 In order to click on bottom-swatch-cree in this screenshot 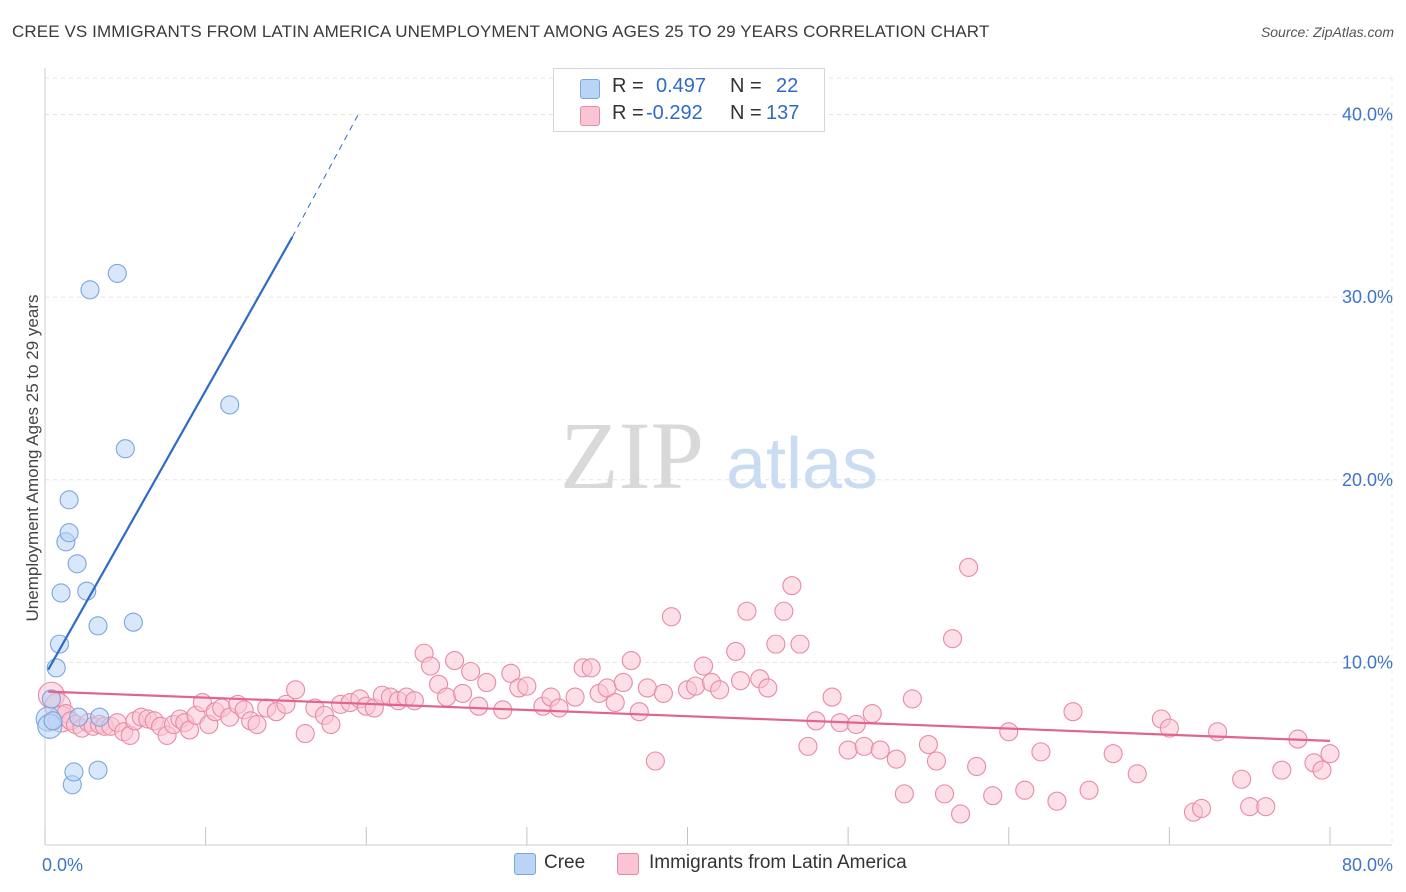, I will do `click(525, 864)`.